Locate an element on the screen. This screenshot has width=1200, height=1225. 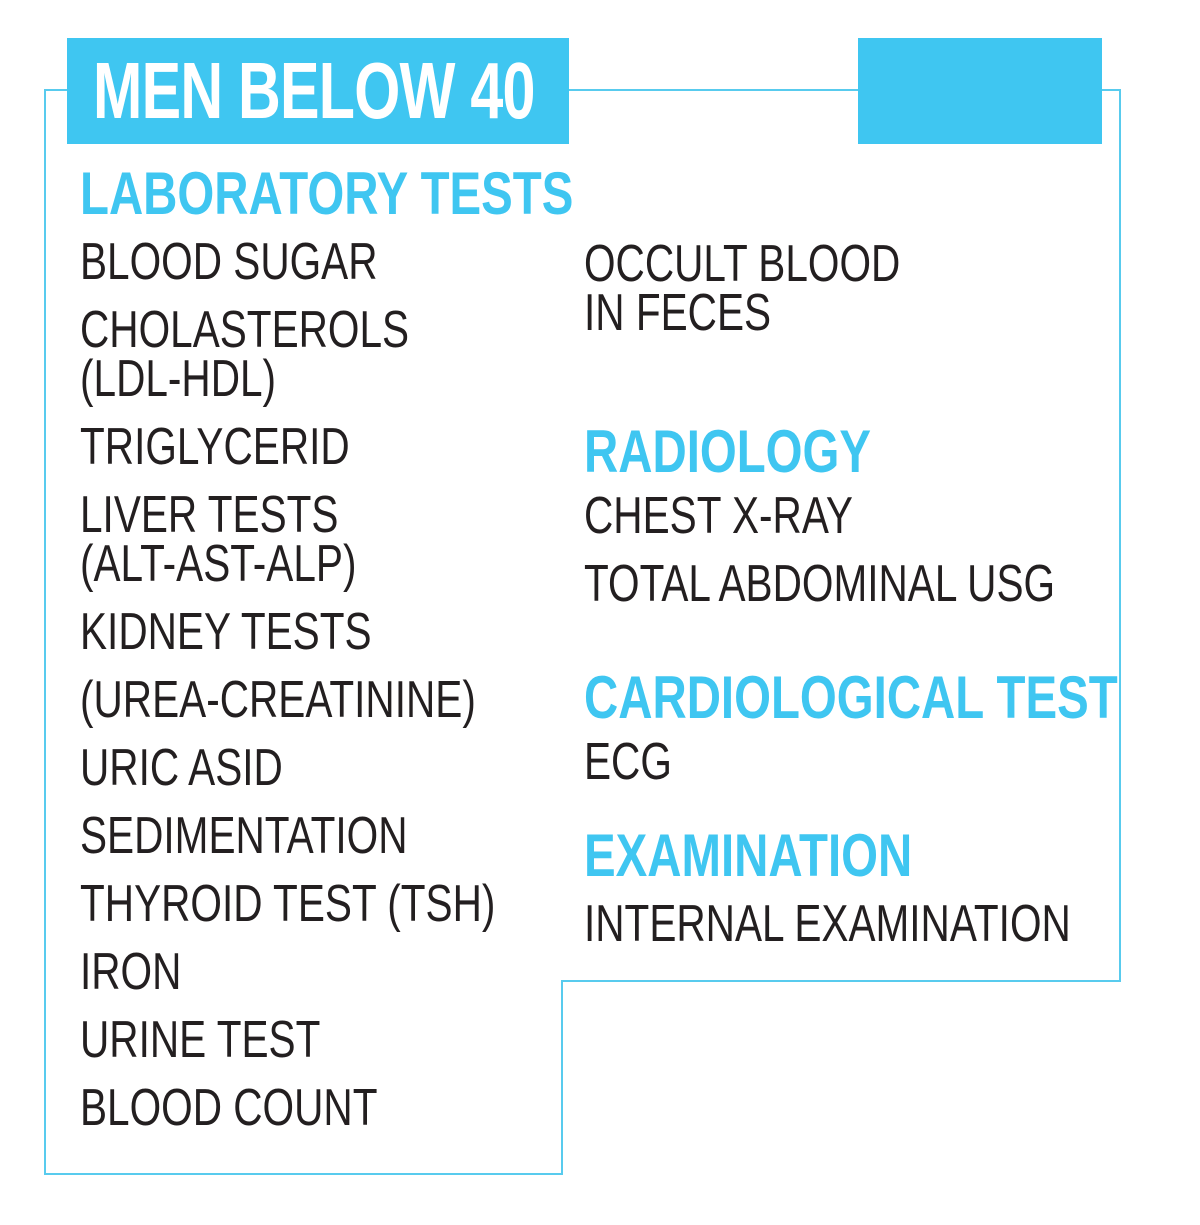
list-item-total-abdominal-usg: TOTAL ABDOMINAL USG is located at coordinates (820, 584).